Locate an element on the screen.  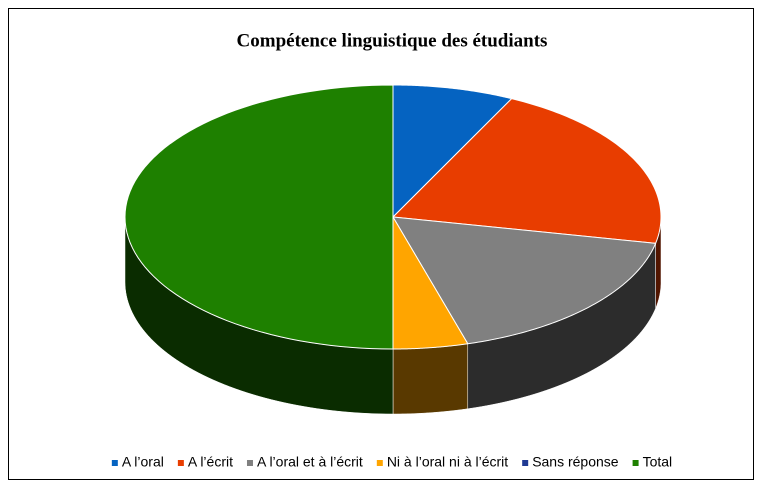
legend-label: A l’oral et à l’écrit is located at coordinates (310, 462).